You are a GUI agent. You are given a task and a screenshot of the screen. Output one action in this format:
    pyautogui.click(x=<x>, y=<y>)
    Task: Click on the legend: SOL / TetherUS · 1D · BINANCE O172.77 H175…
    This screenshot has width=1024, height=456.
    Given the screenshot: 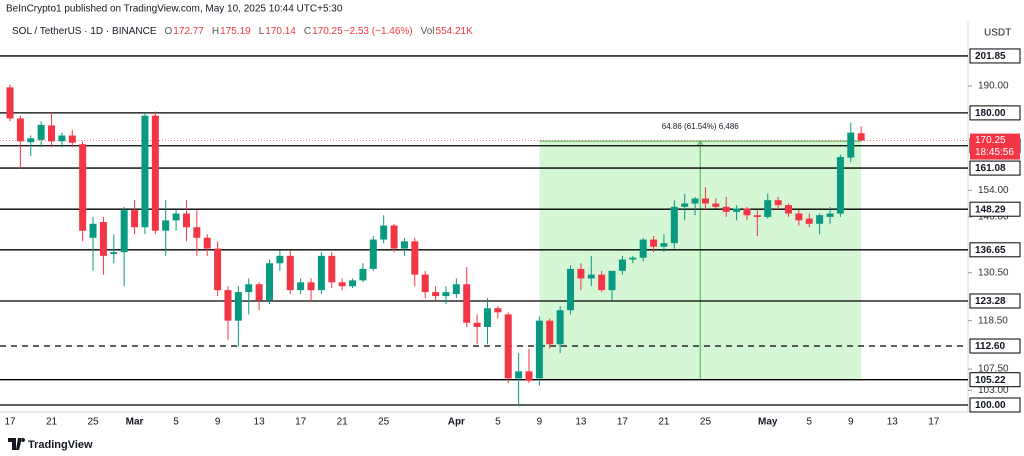 What is the action you would take?
    pyautogui.click(x=242, y=31)
    